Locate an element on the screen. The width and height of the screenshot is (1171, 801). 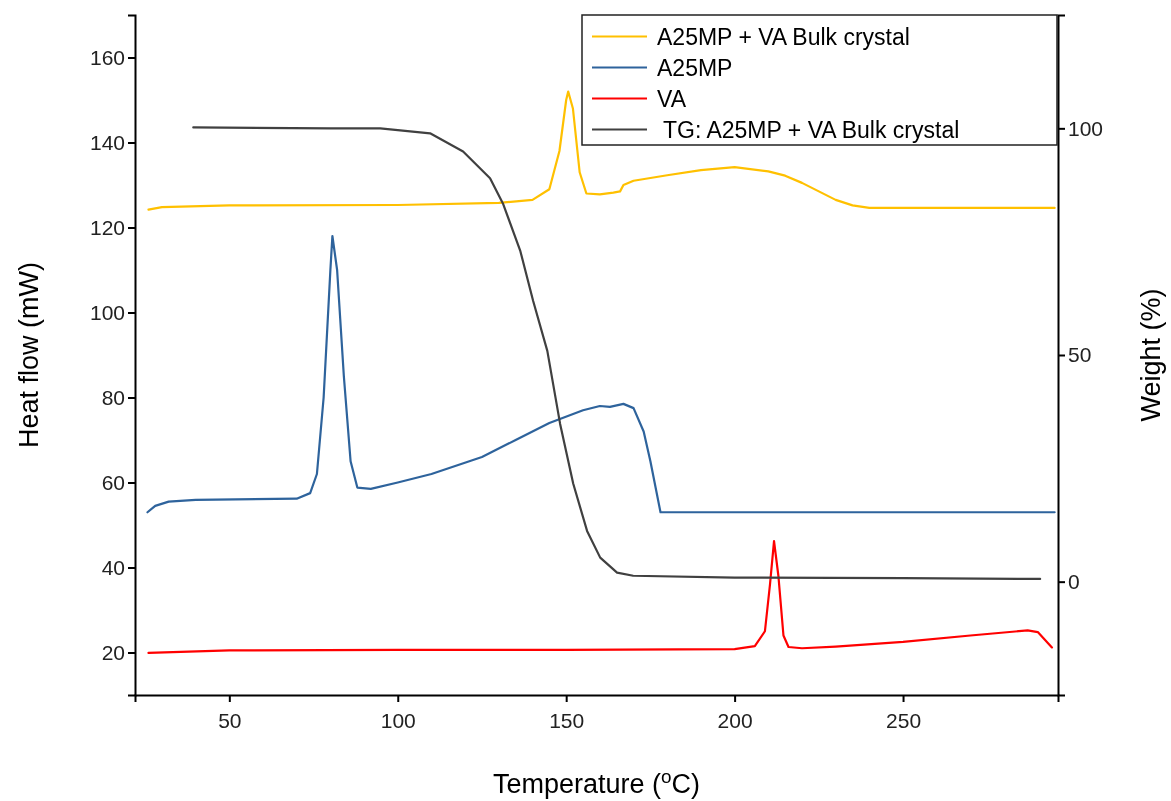
x-tick-label: 50 is located at coordinates (230, 721).